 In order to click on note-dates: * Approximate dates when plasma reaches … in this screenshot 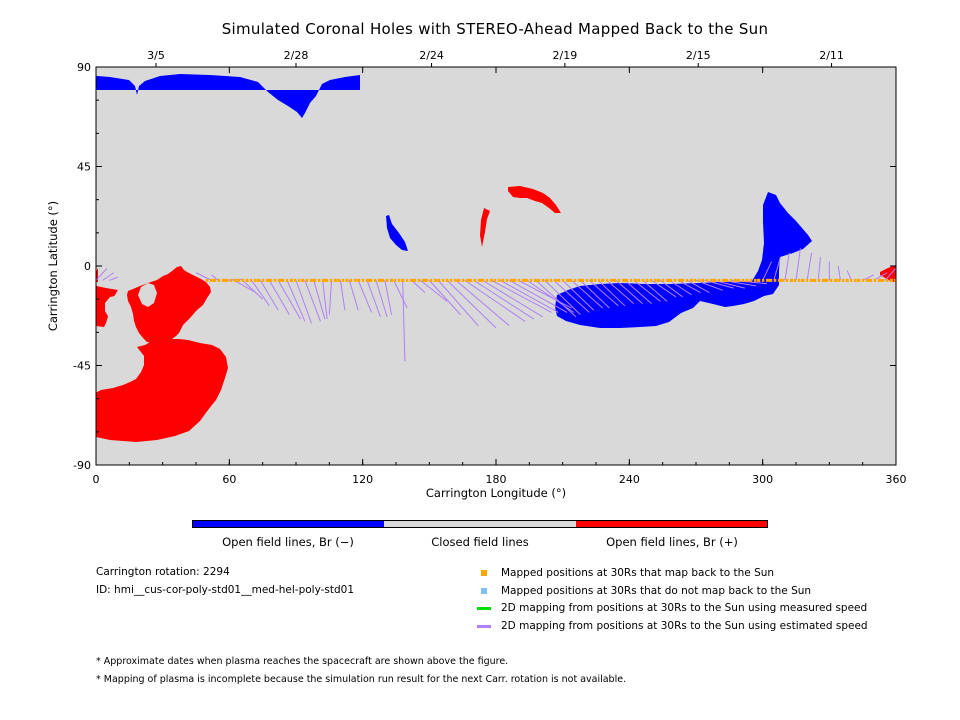, I will do `click(302, 661)`.